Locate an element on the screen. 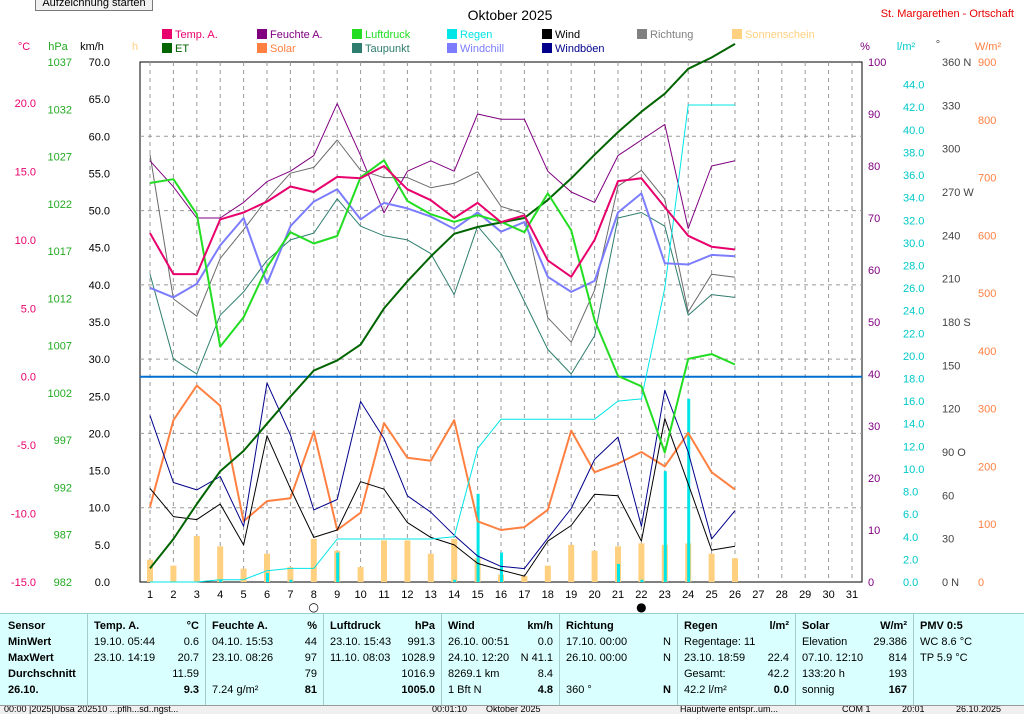 This screenshot has height=714, width=1024. direction-axis-tick: 210 is located at coordinates (951, 280).